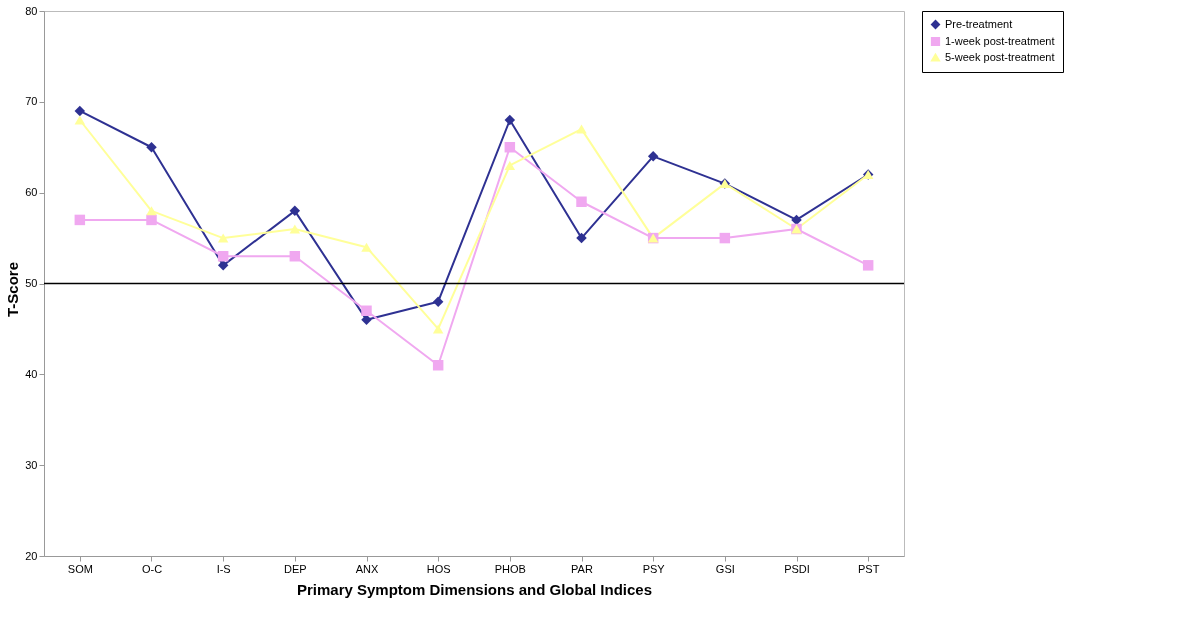  Describe the element at coordinates (31, 101) in the screenshot. I see `y-tick-label: 70` at that location.